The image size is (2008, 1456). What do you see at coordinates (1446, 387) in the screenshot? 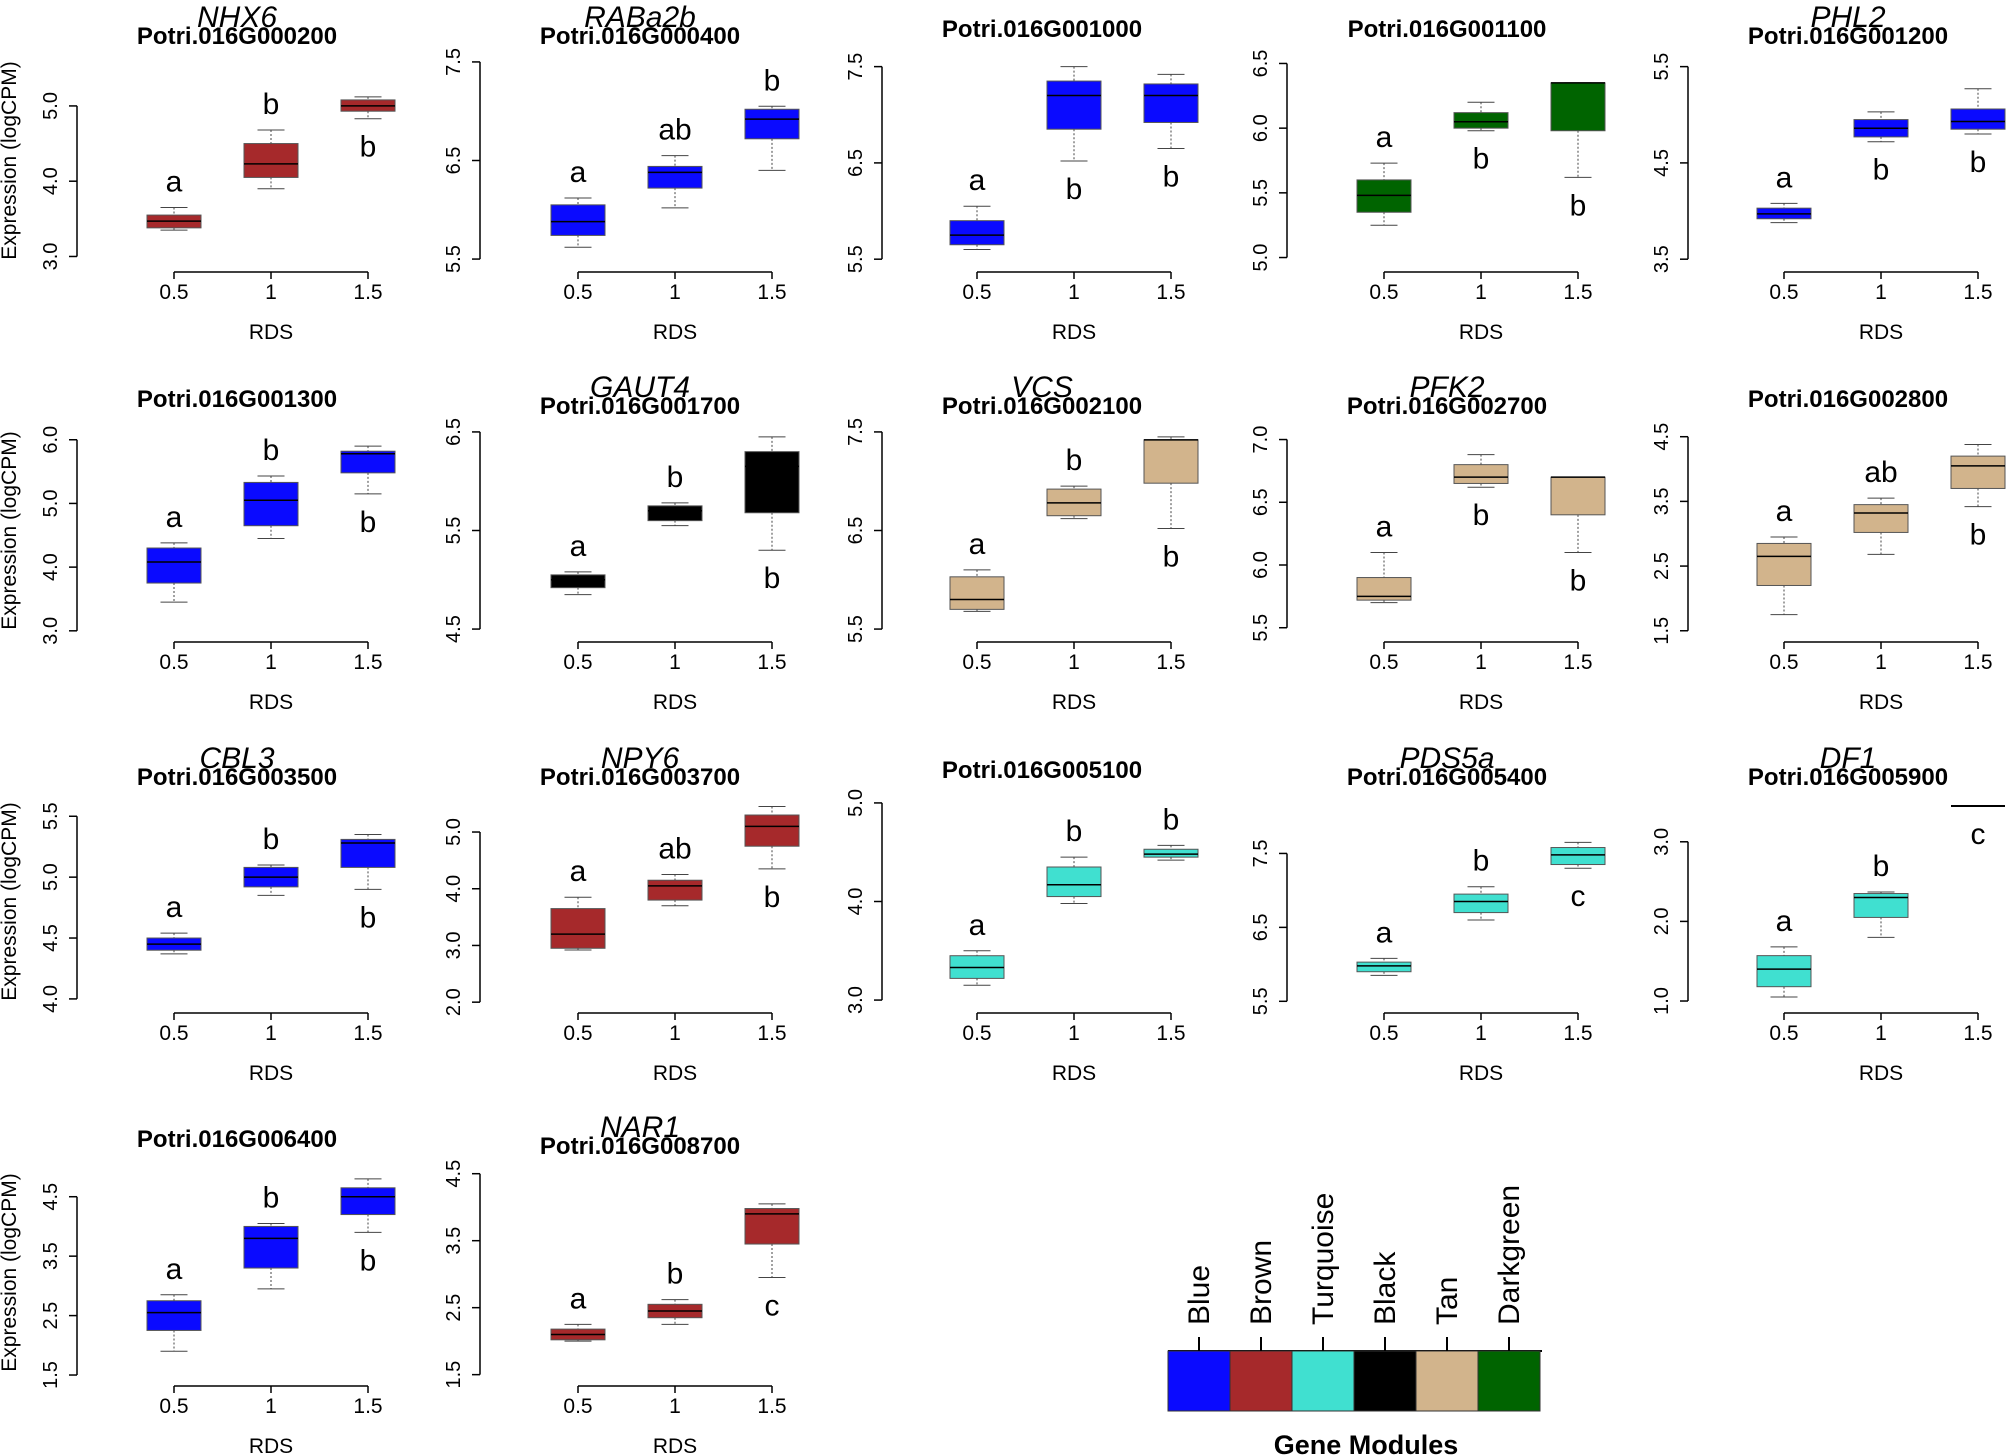
I see `gene-name: PFK2` at bounding box center [1446, 387].